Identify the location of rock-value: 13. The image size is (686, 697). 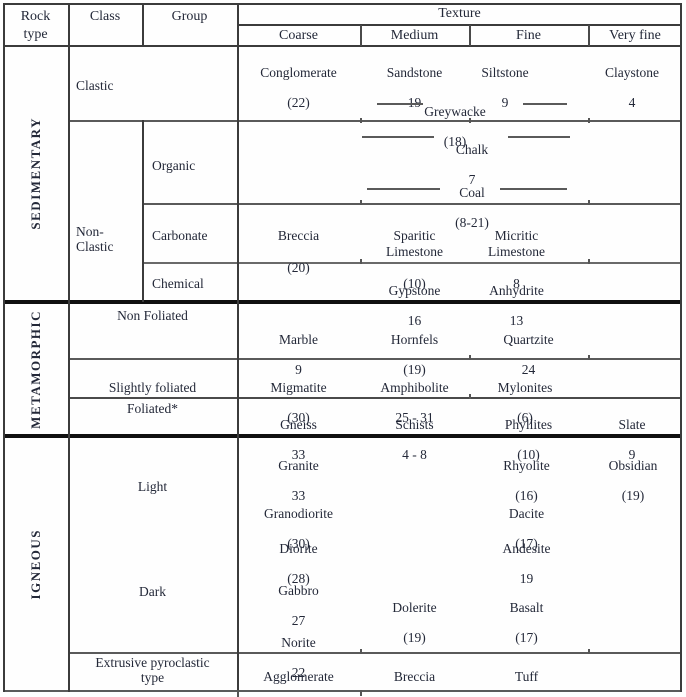
(516, 320).